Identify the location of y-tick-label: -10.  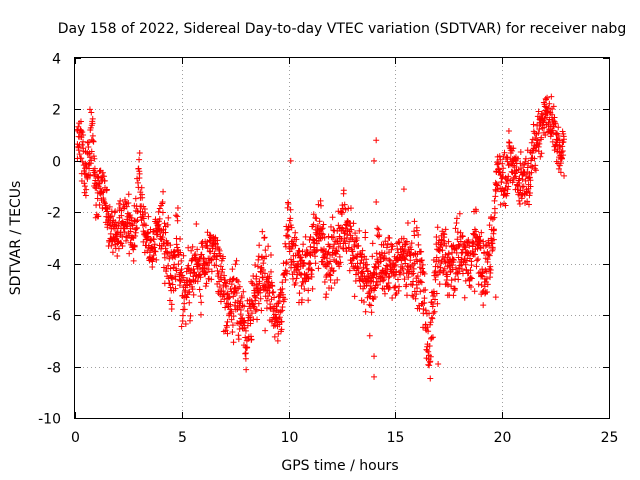
(49, 420).